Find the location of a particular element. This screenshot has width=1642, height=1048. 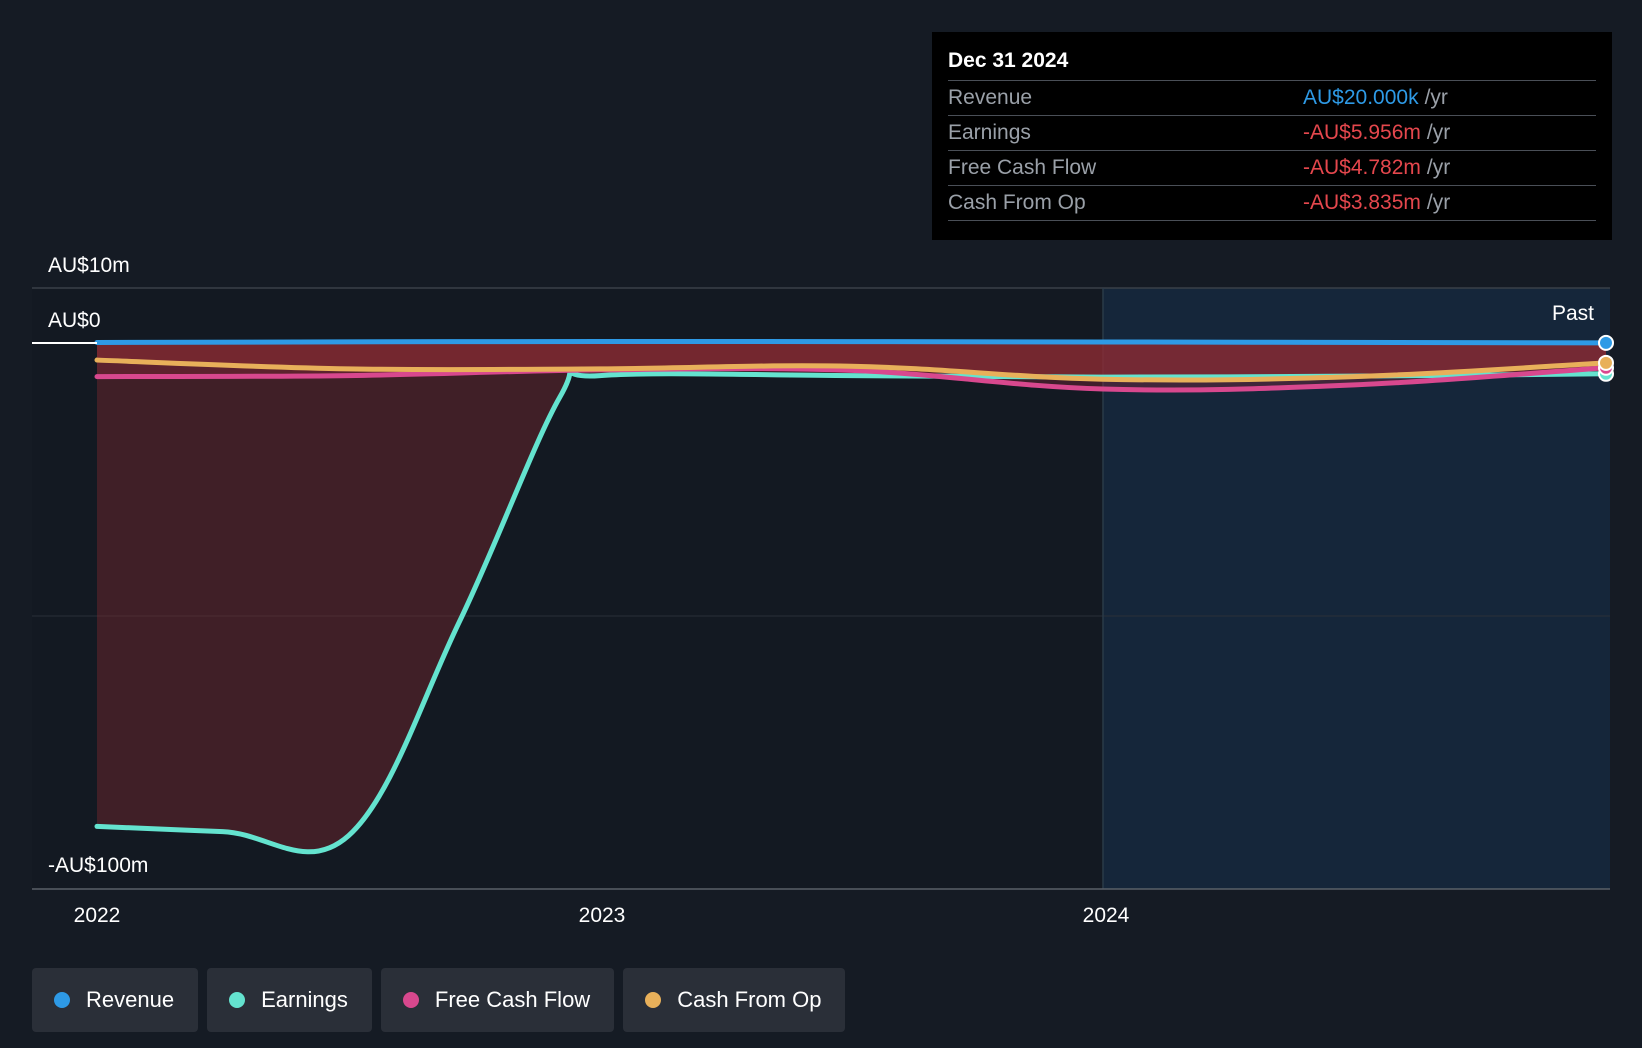

legend-item-free-cash-flow: Free Cash Flow is located at coordinates (497, 1000).